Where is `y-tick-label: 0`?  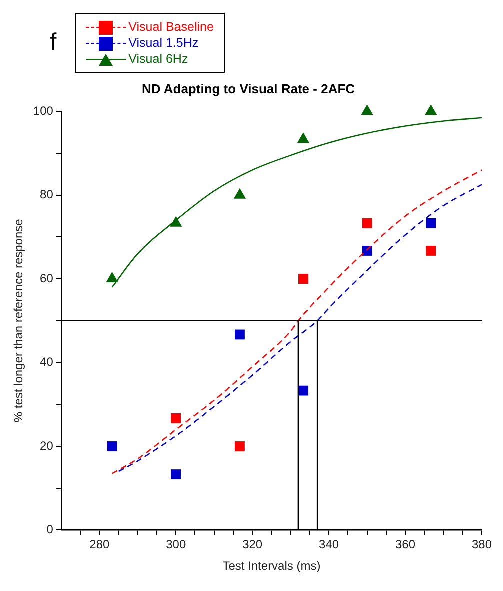
y-tick-label: 0 is located at coordinates (50, 529).